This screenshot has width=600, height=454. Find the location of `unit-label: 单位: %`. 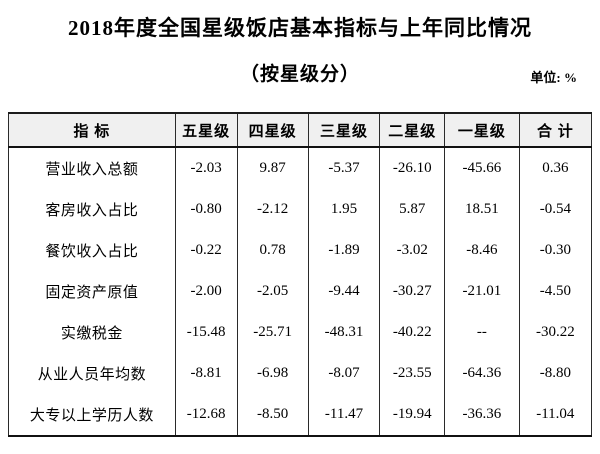

unit-label: 单位: % is located at coordinates (553, 77).